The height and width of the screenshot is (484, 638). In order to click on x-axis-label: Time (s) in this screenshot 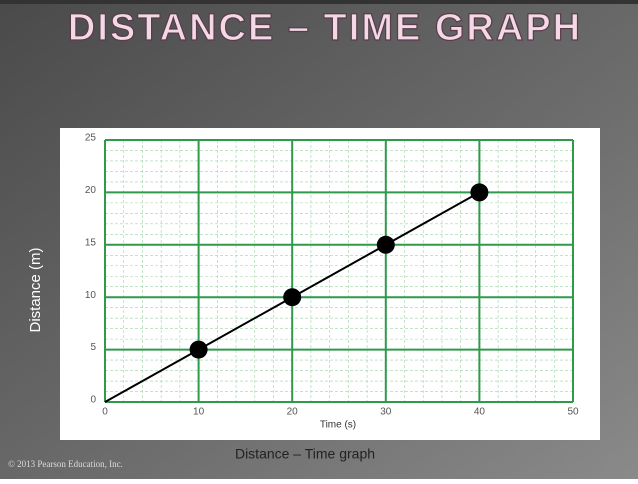, I will do `click(338, 425)`.